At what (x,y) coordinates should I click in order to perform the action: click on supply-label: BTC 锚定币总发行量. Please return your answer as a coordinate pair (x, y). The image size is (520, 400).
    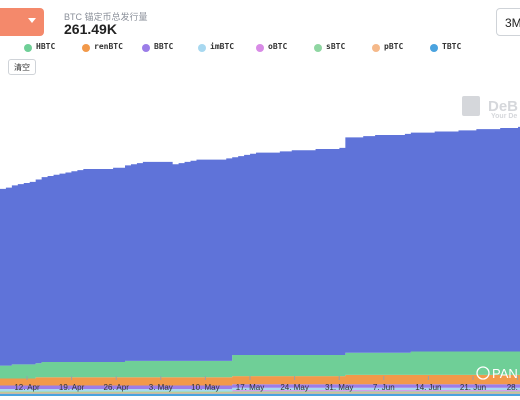
    Looking at the image, I should click on (106, 17).